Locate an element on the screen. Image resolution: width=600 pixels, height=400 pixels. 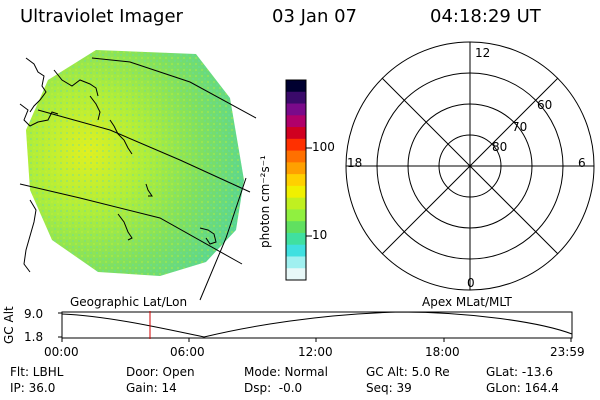
footer-seq: Seq: 39 is located at coordinates (389, 388).